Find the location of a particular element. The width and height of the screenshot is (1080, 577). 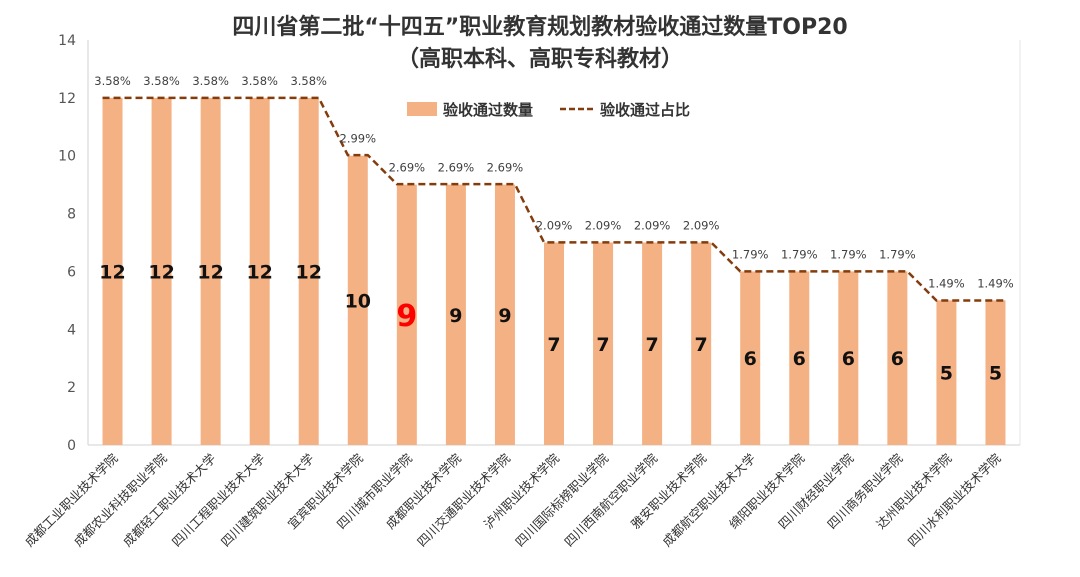

value-label-highlight: 9 is located at coordinates (406, 316).